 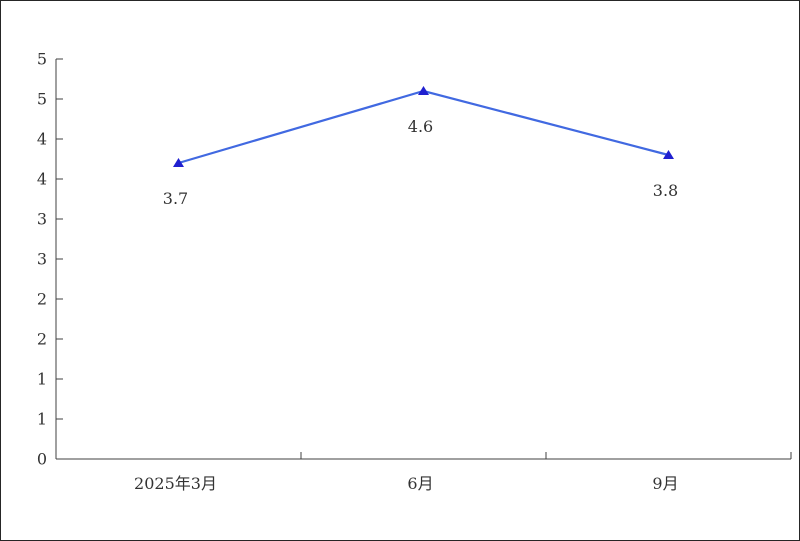 What do you see at coordinates (420, 483) in the screenshot?
I see `x-tick-label: 6月` at bounding box center [420, 483].